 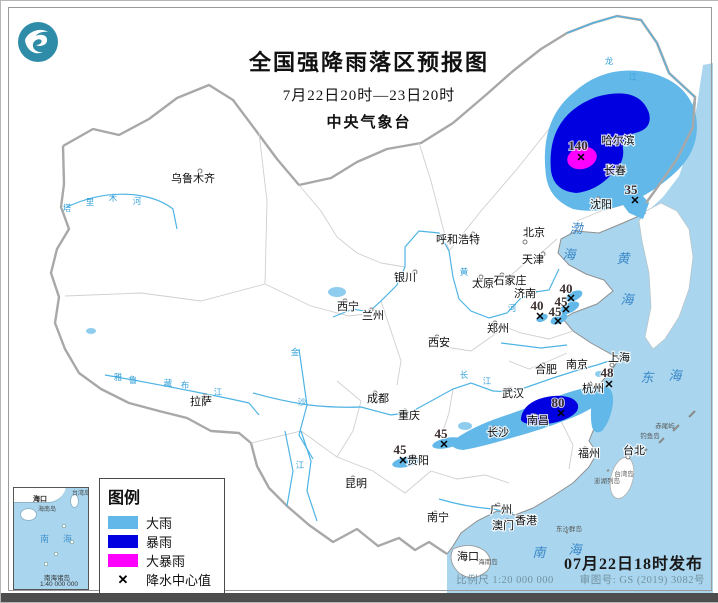 What do you see at coordinates (348, 306) in the screenshot?
I see `city-label: 西宁` at bounding box center [348, 306].